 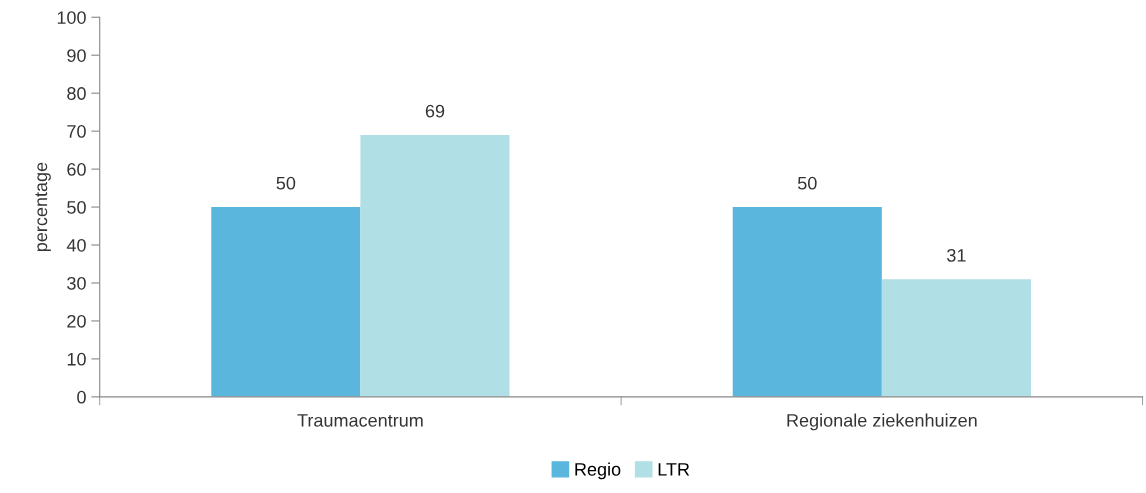 I want to click on y-axis-title: percentage, so click(x=43, y=207).